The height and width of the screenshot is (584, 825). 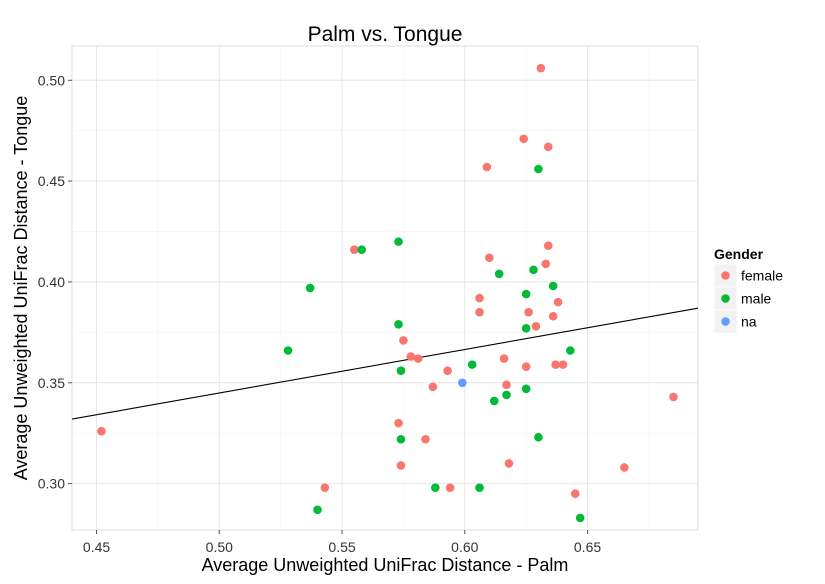 What do you see at coordinates (96, 547) in the screenshot?
I see `x-tick-label: 0.45` at bounding box center [96, 547].